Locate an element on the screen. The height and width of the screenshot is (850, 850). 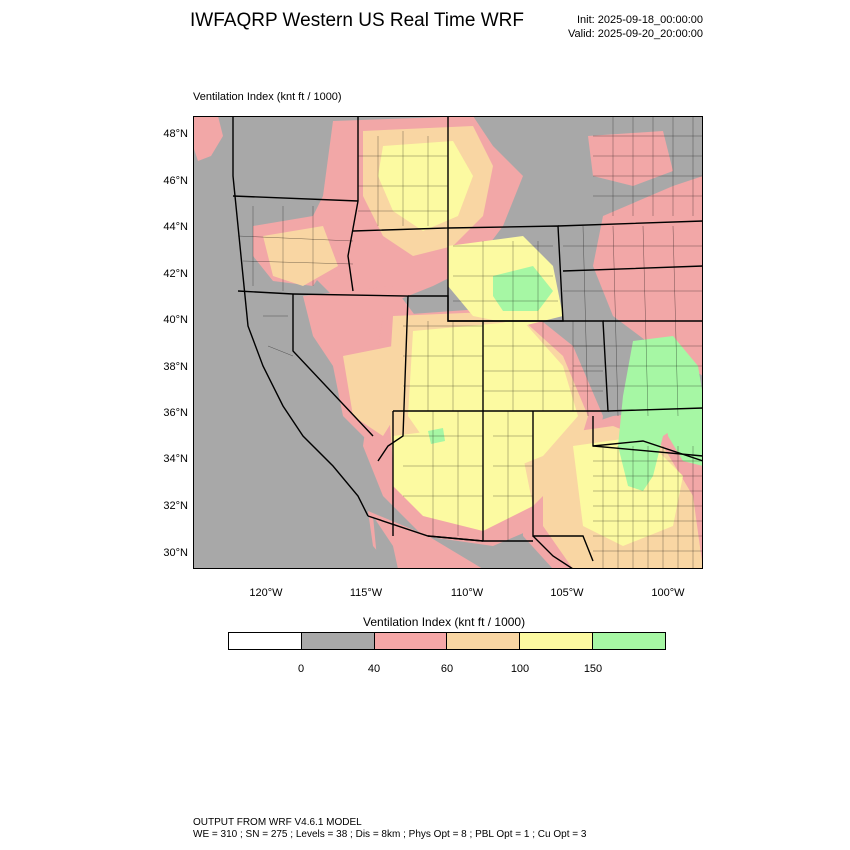
colorbar-tick-label: 40 is located at coordinates (374, 669).